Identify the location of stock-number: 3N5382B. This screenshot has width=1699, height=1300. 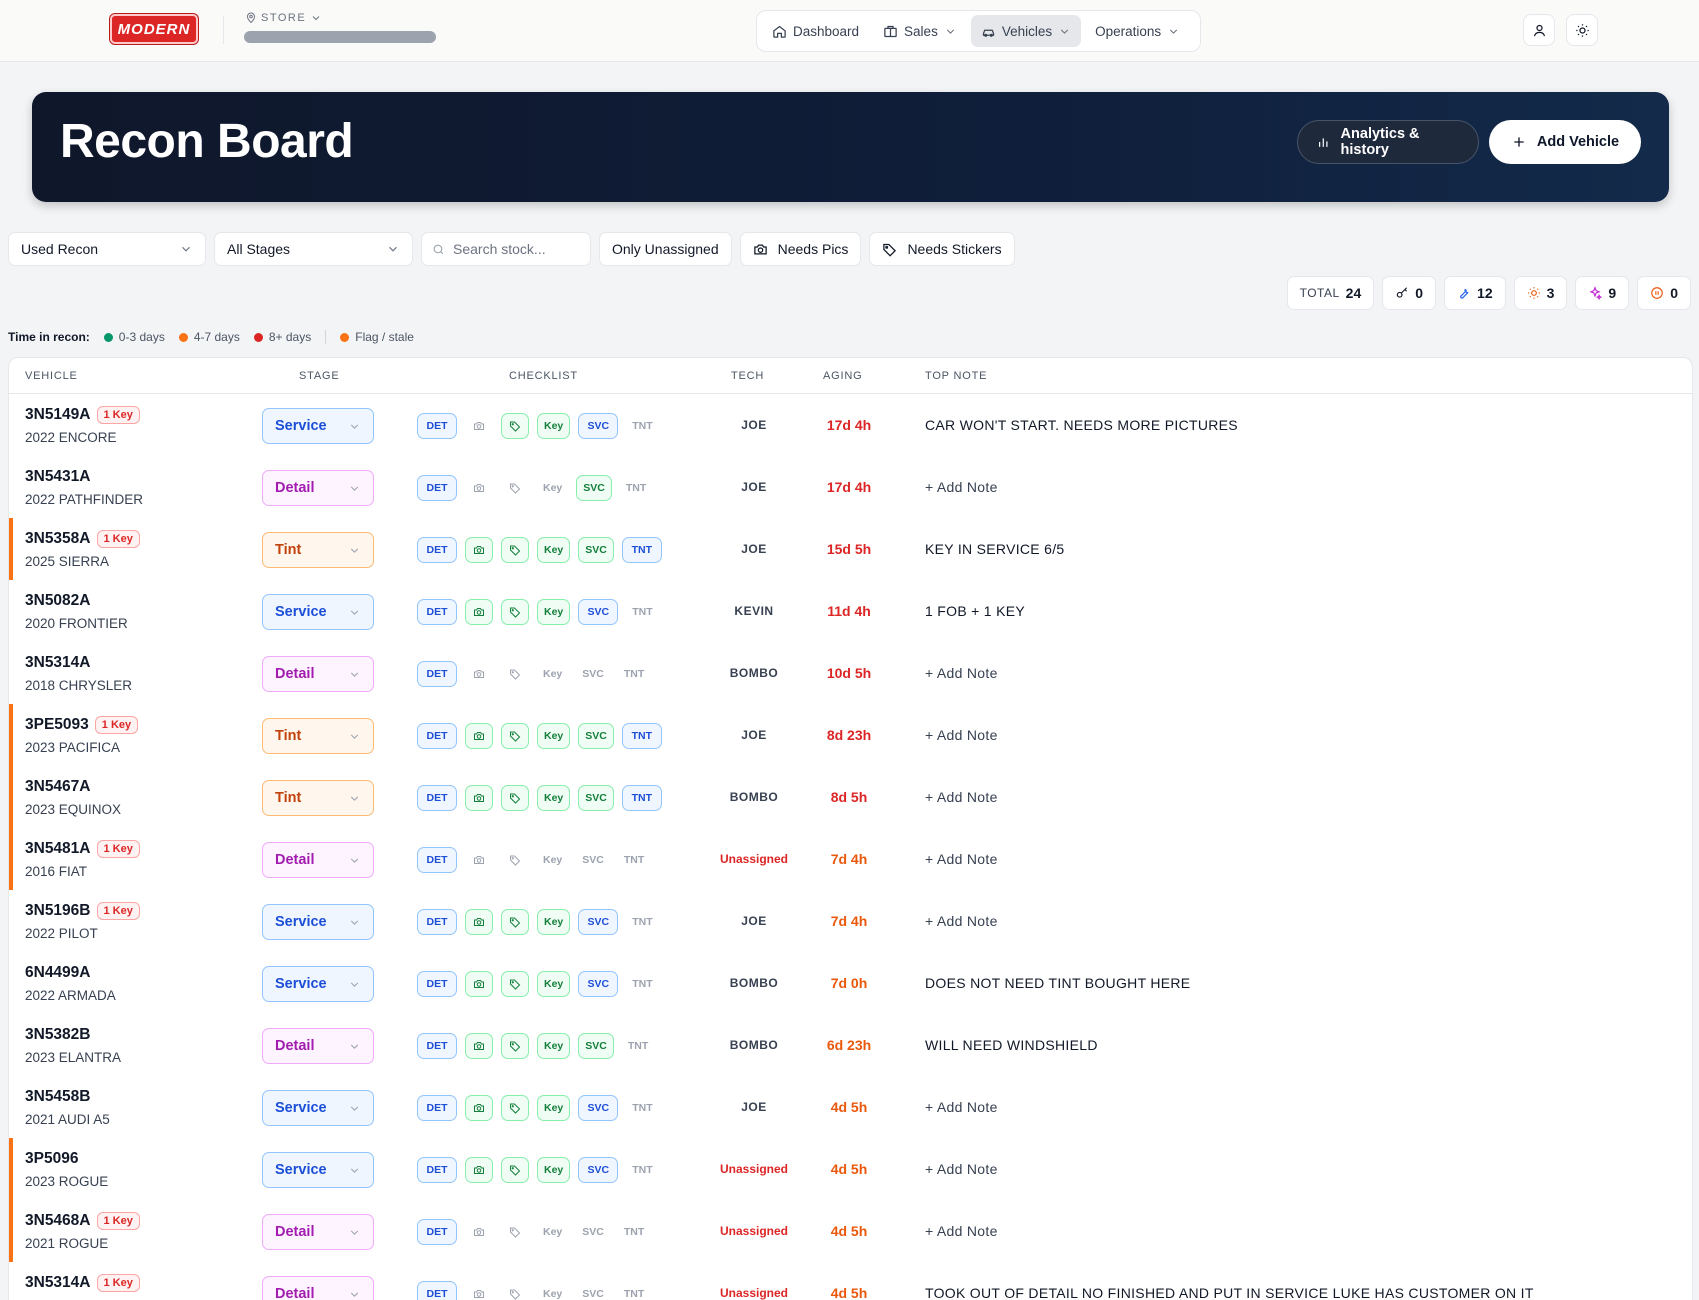
(58, 1034).